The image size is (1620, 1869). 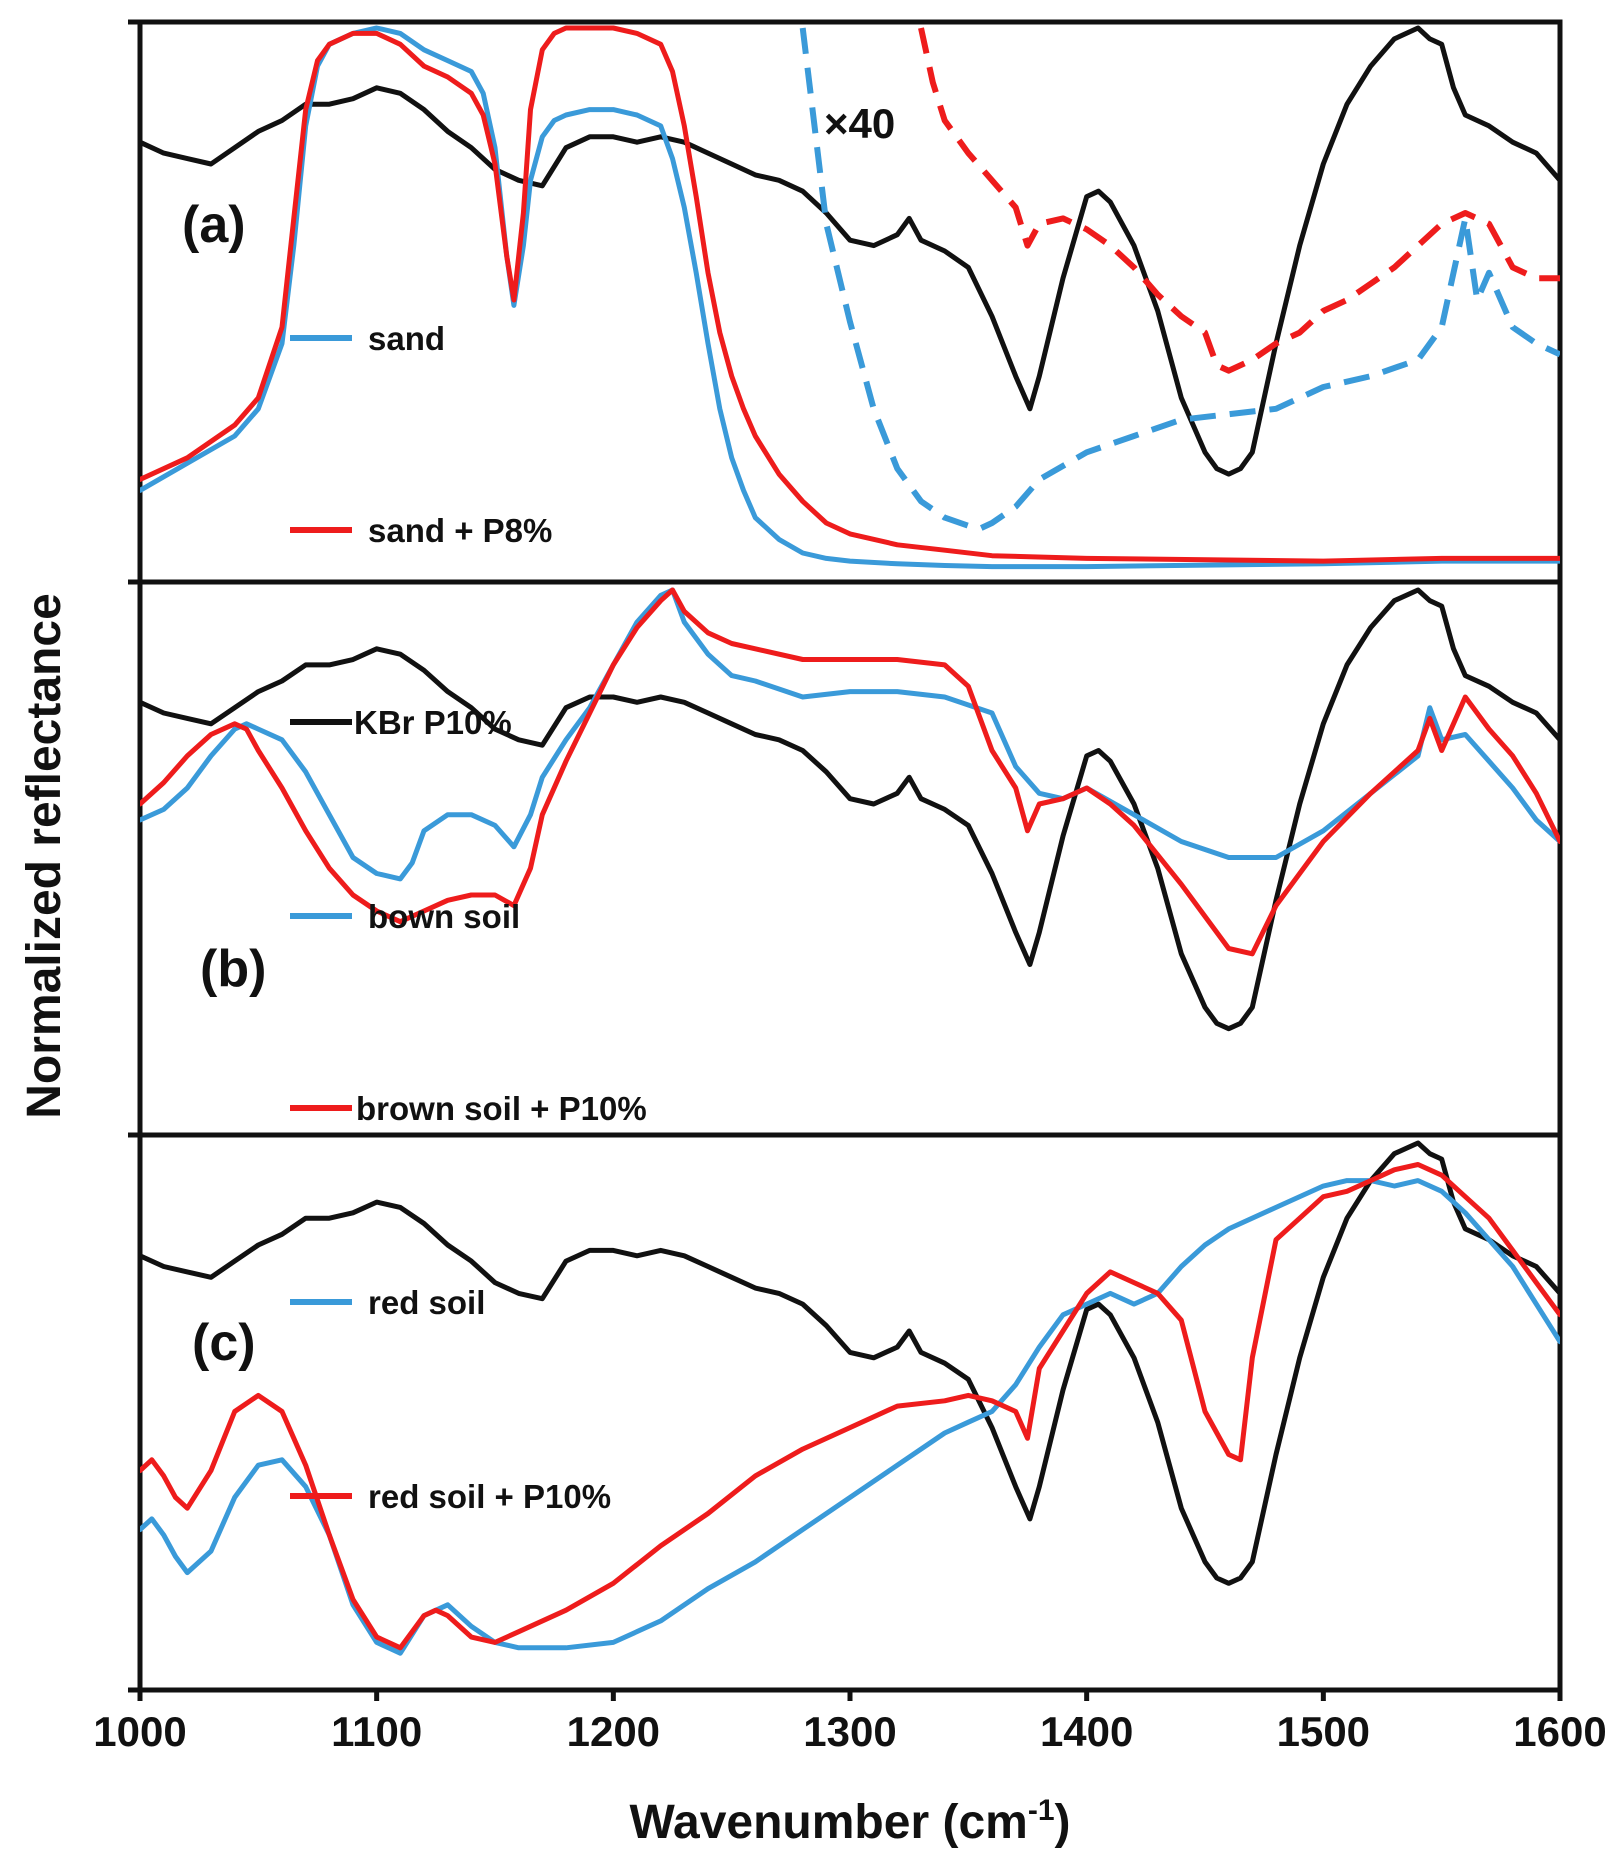 I want to click on legend-a: sand sand + P8%, so click(x=421, y=434).